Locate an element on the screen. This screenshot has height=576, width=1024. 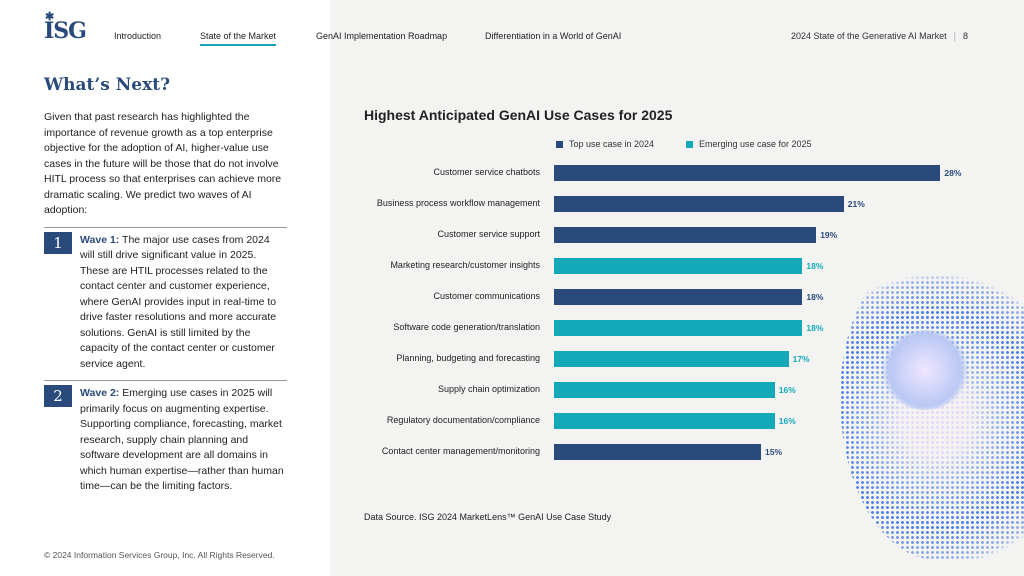
category-label: Marketing research/customer insights is located at coordinates (465, 265).